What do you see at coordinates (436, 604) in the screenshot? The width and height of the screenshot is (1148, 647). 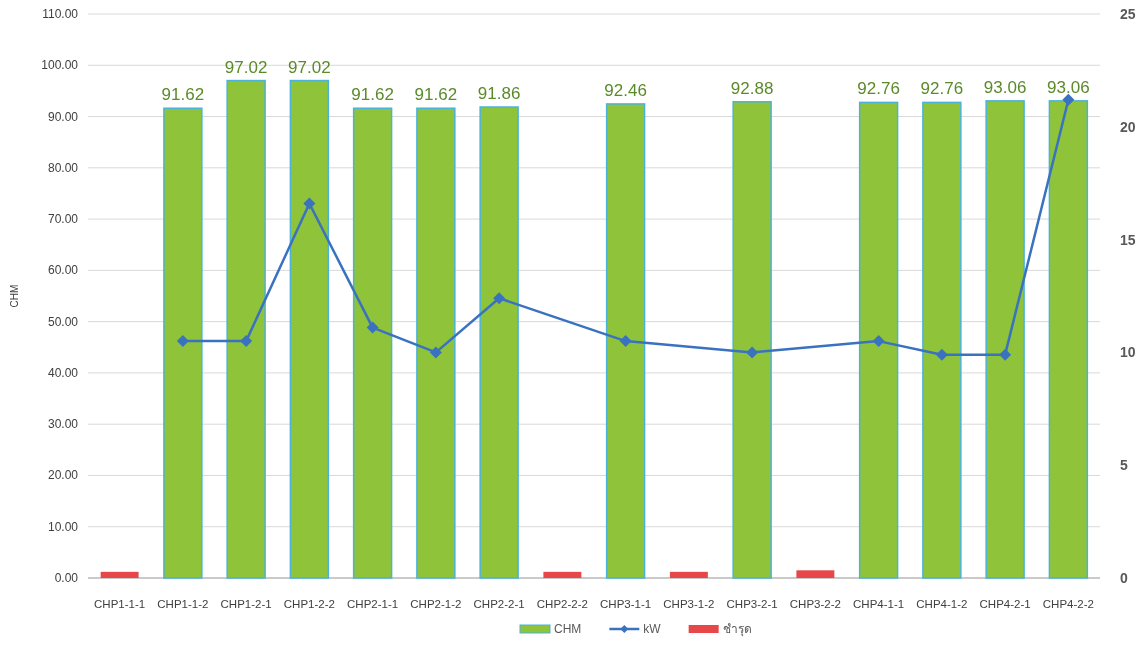 I see `x-tick-label: CHP2-1-2` at bounding box center [436, 604].